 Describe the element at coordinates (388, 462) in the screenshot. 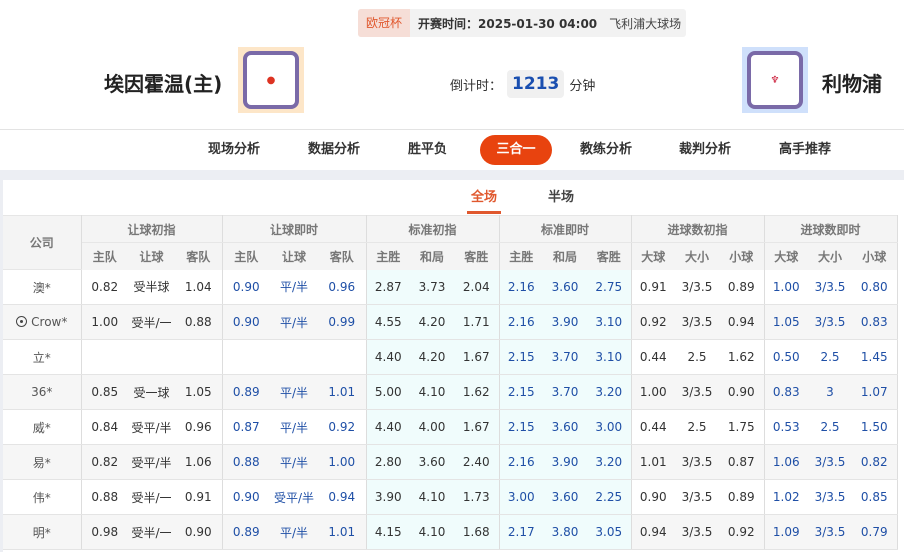

I see `odds-cell: 2.80` at that location.